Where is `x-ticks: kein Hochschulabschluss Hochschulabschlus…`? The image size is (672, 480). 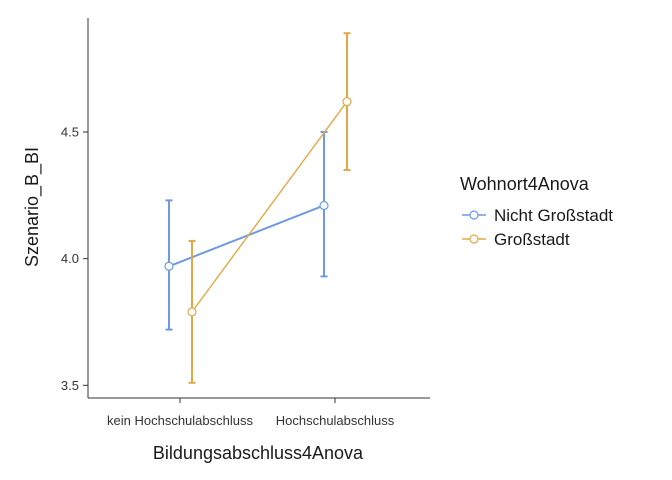 x-ticks: kein Hochschulabschluss Hochschulabschlus… is located at coordinates (251, 413).